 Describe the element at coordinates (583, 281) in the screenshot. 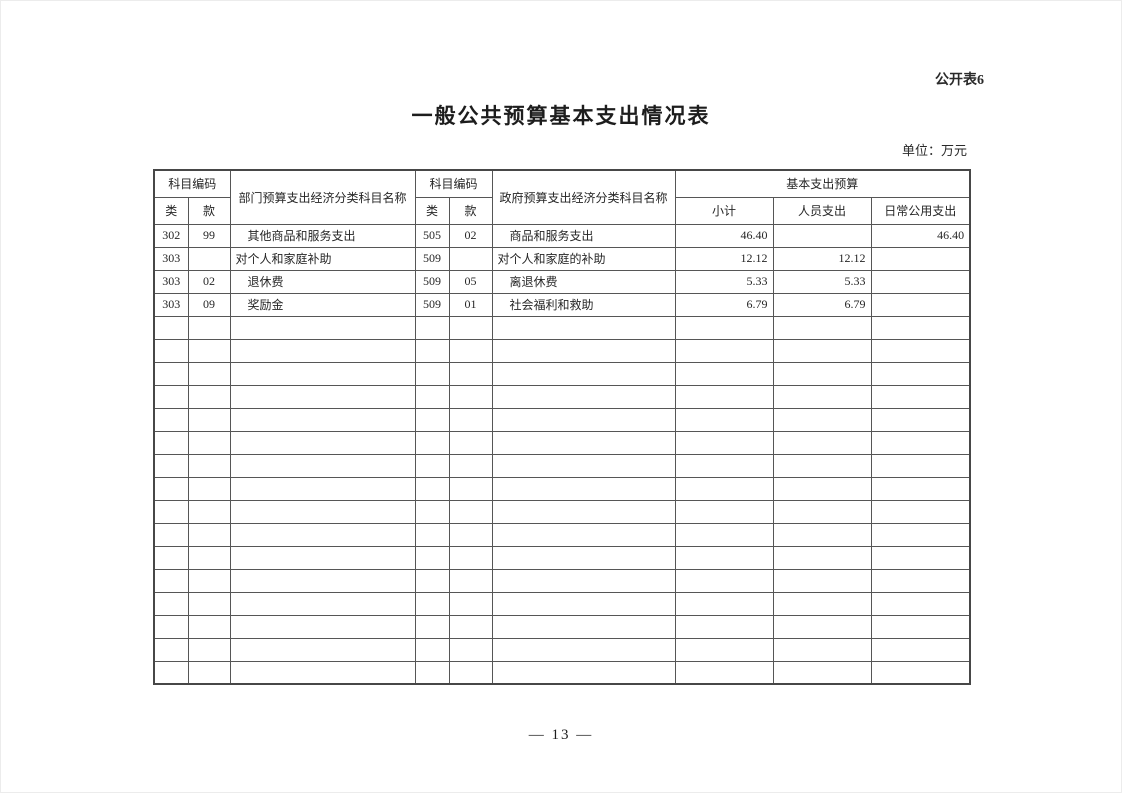

I see `cell-gov-name: 离退休费` at that location.